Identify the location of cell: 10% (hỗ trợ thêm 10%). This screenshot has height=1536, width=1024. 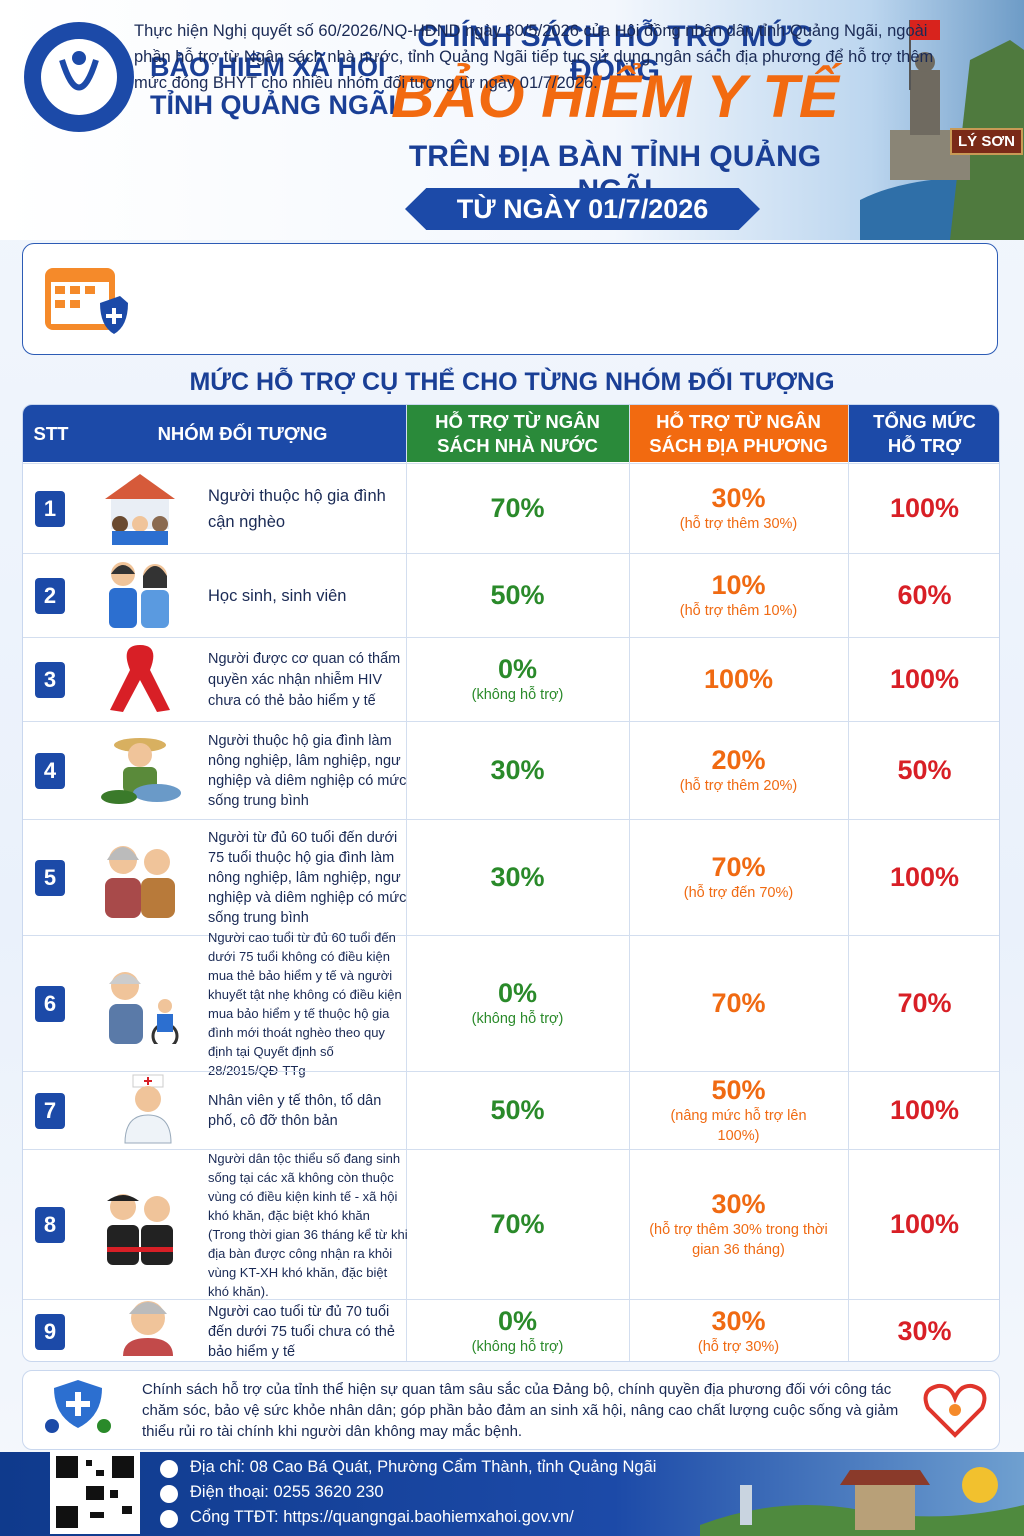
(738, 595).